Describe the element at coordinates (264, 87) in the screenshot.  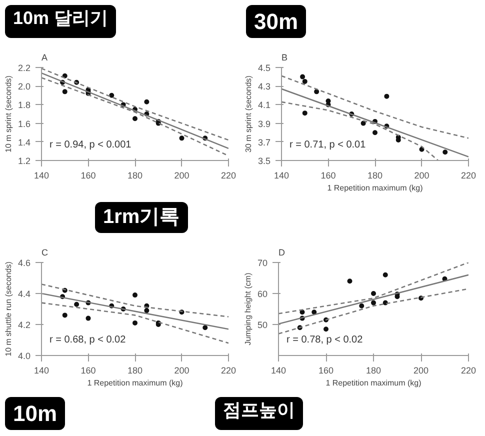
I see `y-tick-label: 4.3` at that location.